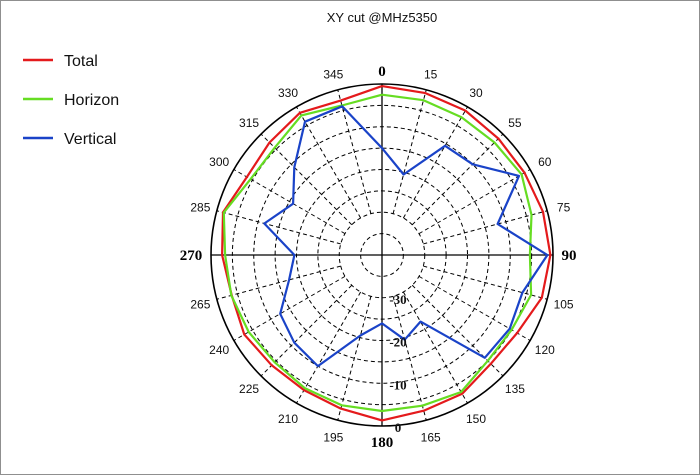 This screenshot has height=475, width=700. What do you see at coordinates (545, 162) in the screenshot?
I see `angle-label: 60` at bounding box center [545, 162].